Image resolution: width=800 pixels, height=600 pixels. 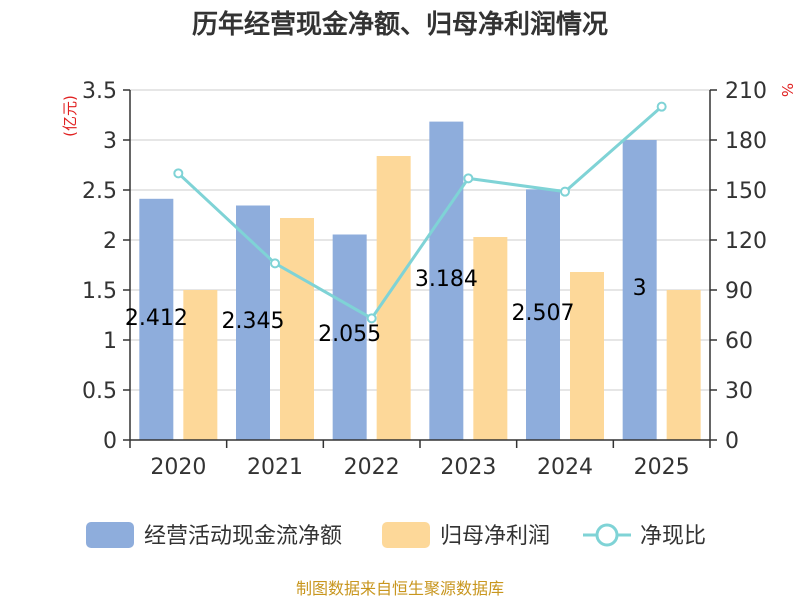 What do you see at coordinates (495, 536) in the screenshot?
I see `legend-label-profit: 归母净利润` at bounding box center [495, 536].